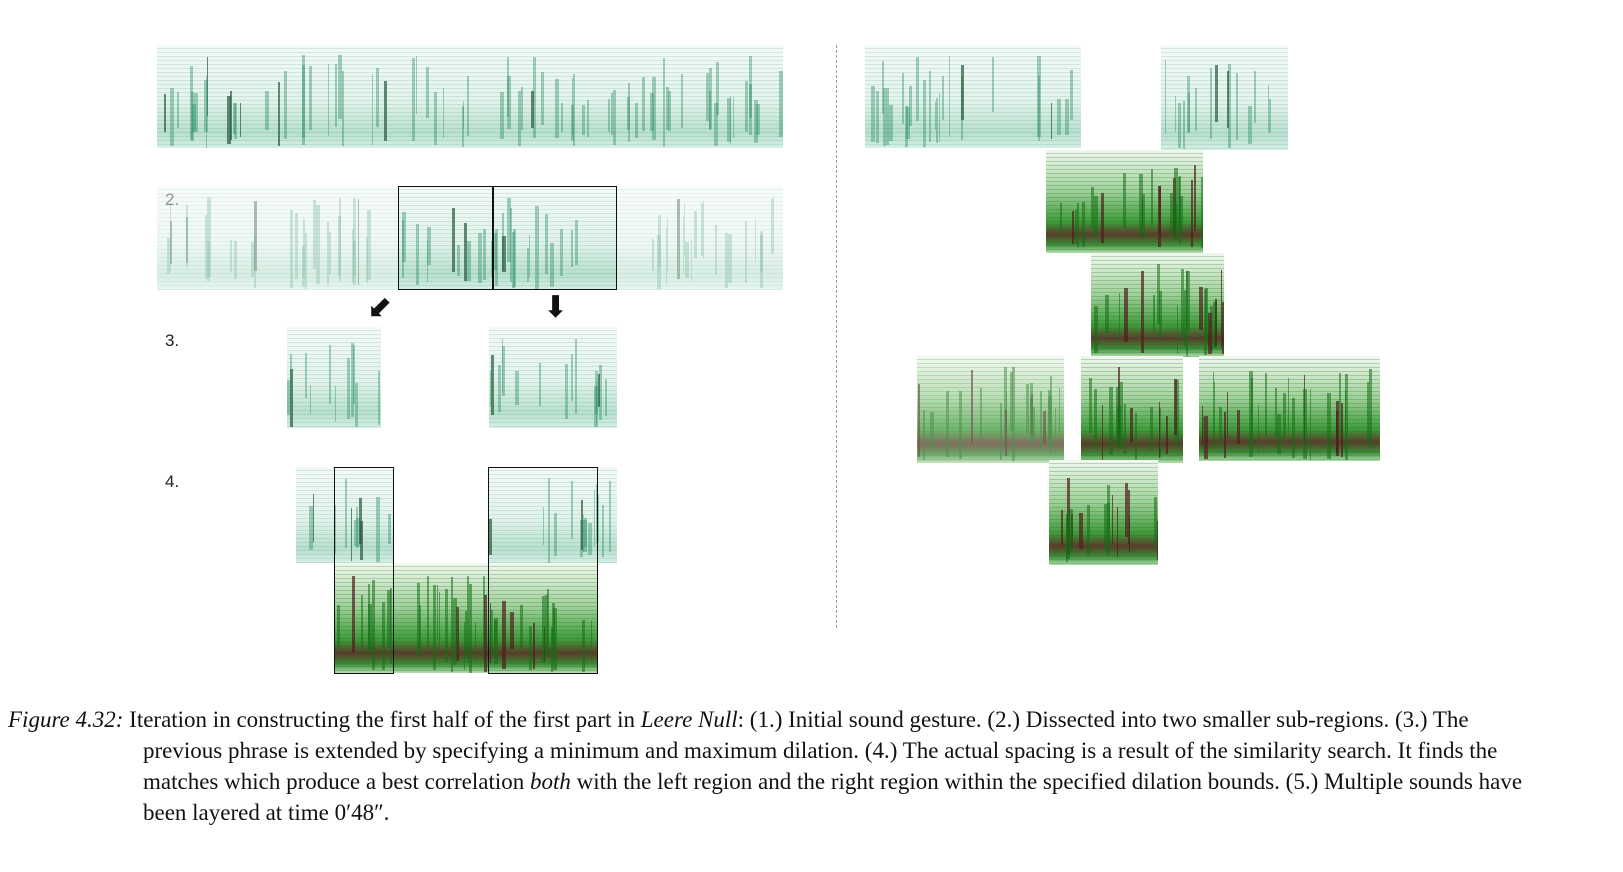  Describe the element at coordinates (172, 340) in the screenshot. I see `panel-label-3: 3.` at that location.